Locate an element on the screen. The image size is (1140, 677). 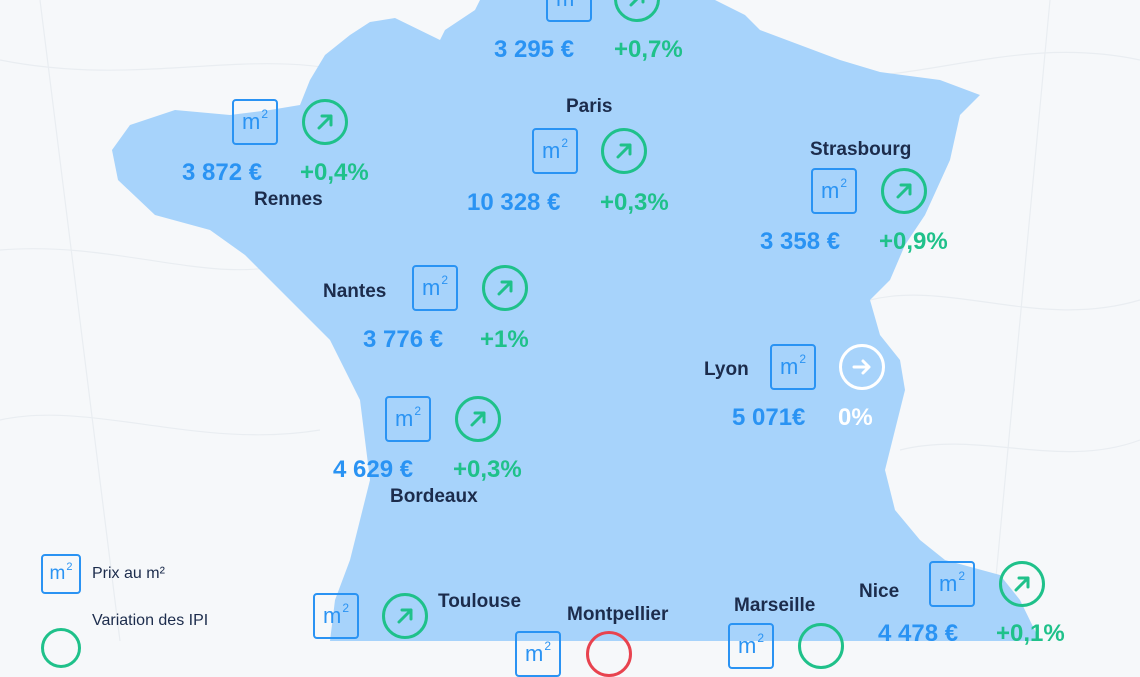
city-name-montpellier: Montpellier is located at coordinates (618, 614).